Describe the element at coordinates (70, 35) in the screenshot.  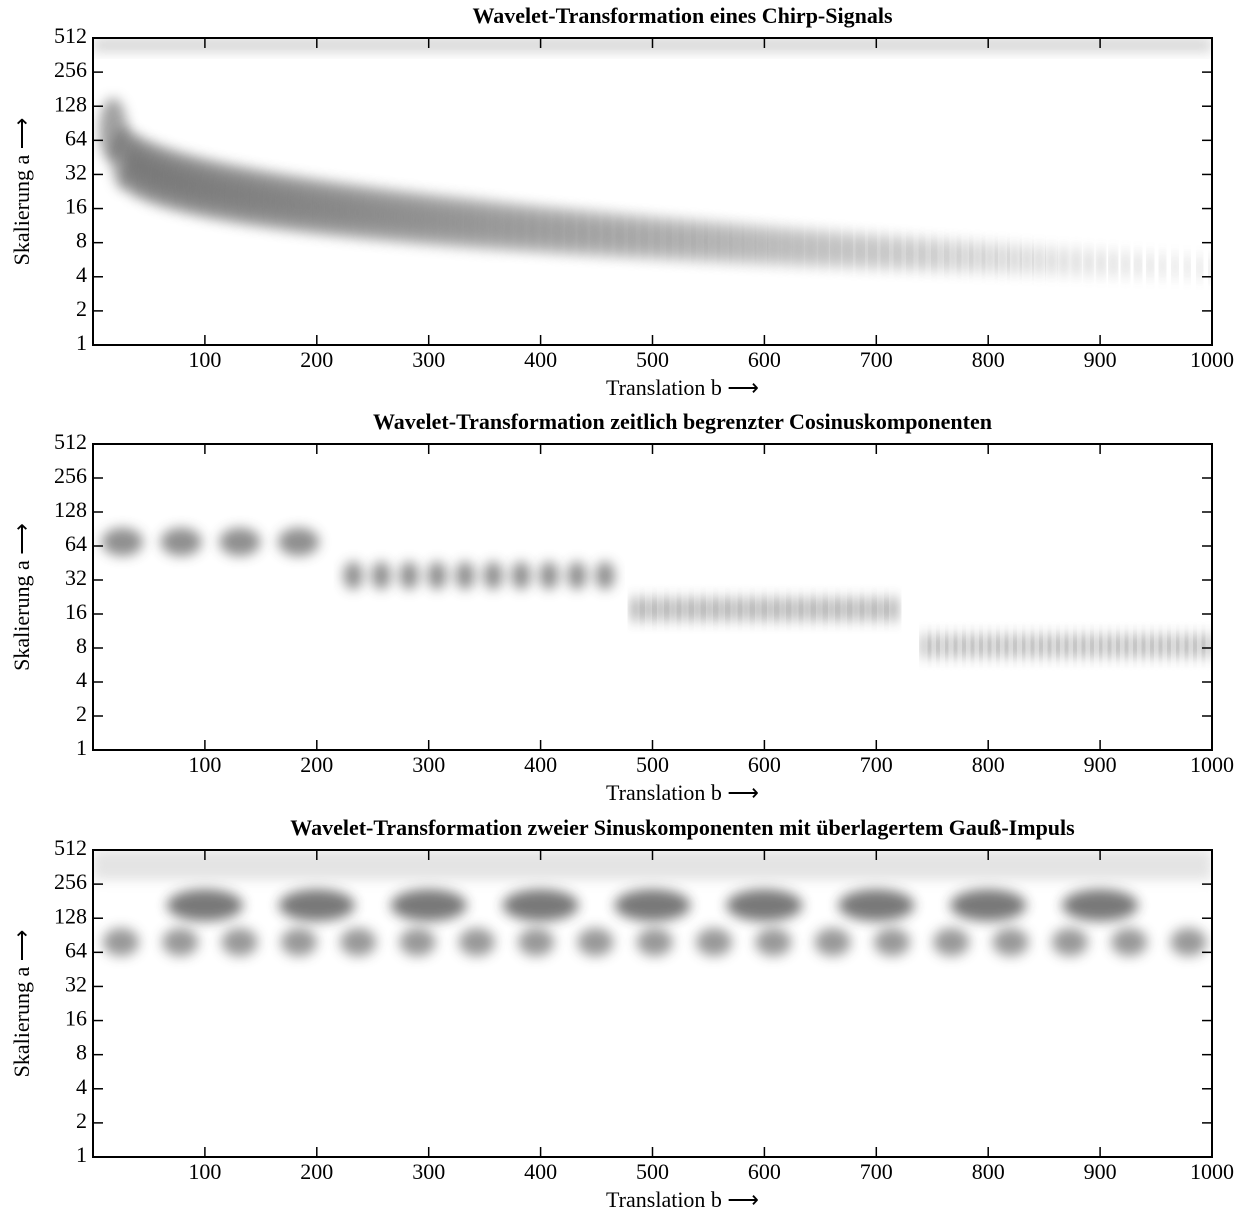
I see `y-tick-label: 512` at that location.